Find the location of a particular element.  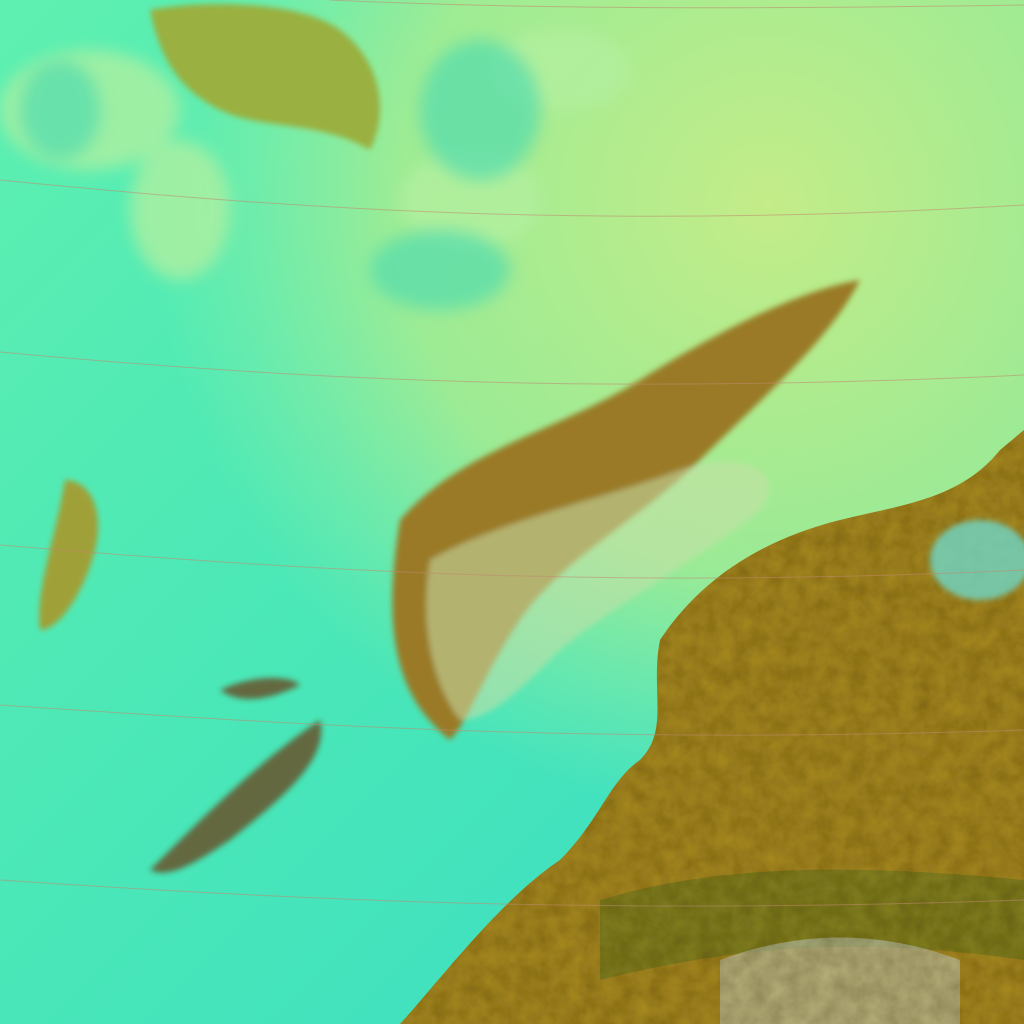

clear-sky-patches is located at coordinates (280, 175).